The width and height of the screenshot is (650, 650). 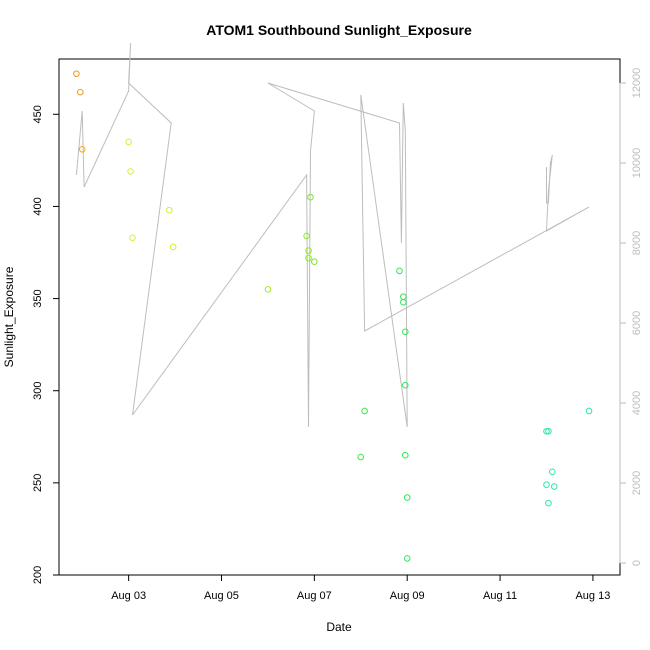 What do you see at coordinates (500, 596) in the screenshot?
I see `x-tick-label: Aug 11` at bounding box center [500, 596].